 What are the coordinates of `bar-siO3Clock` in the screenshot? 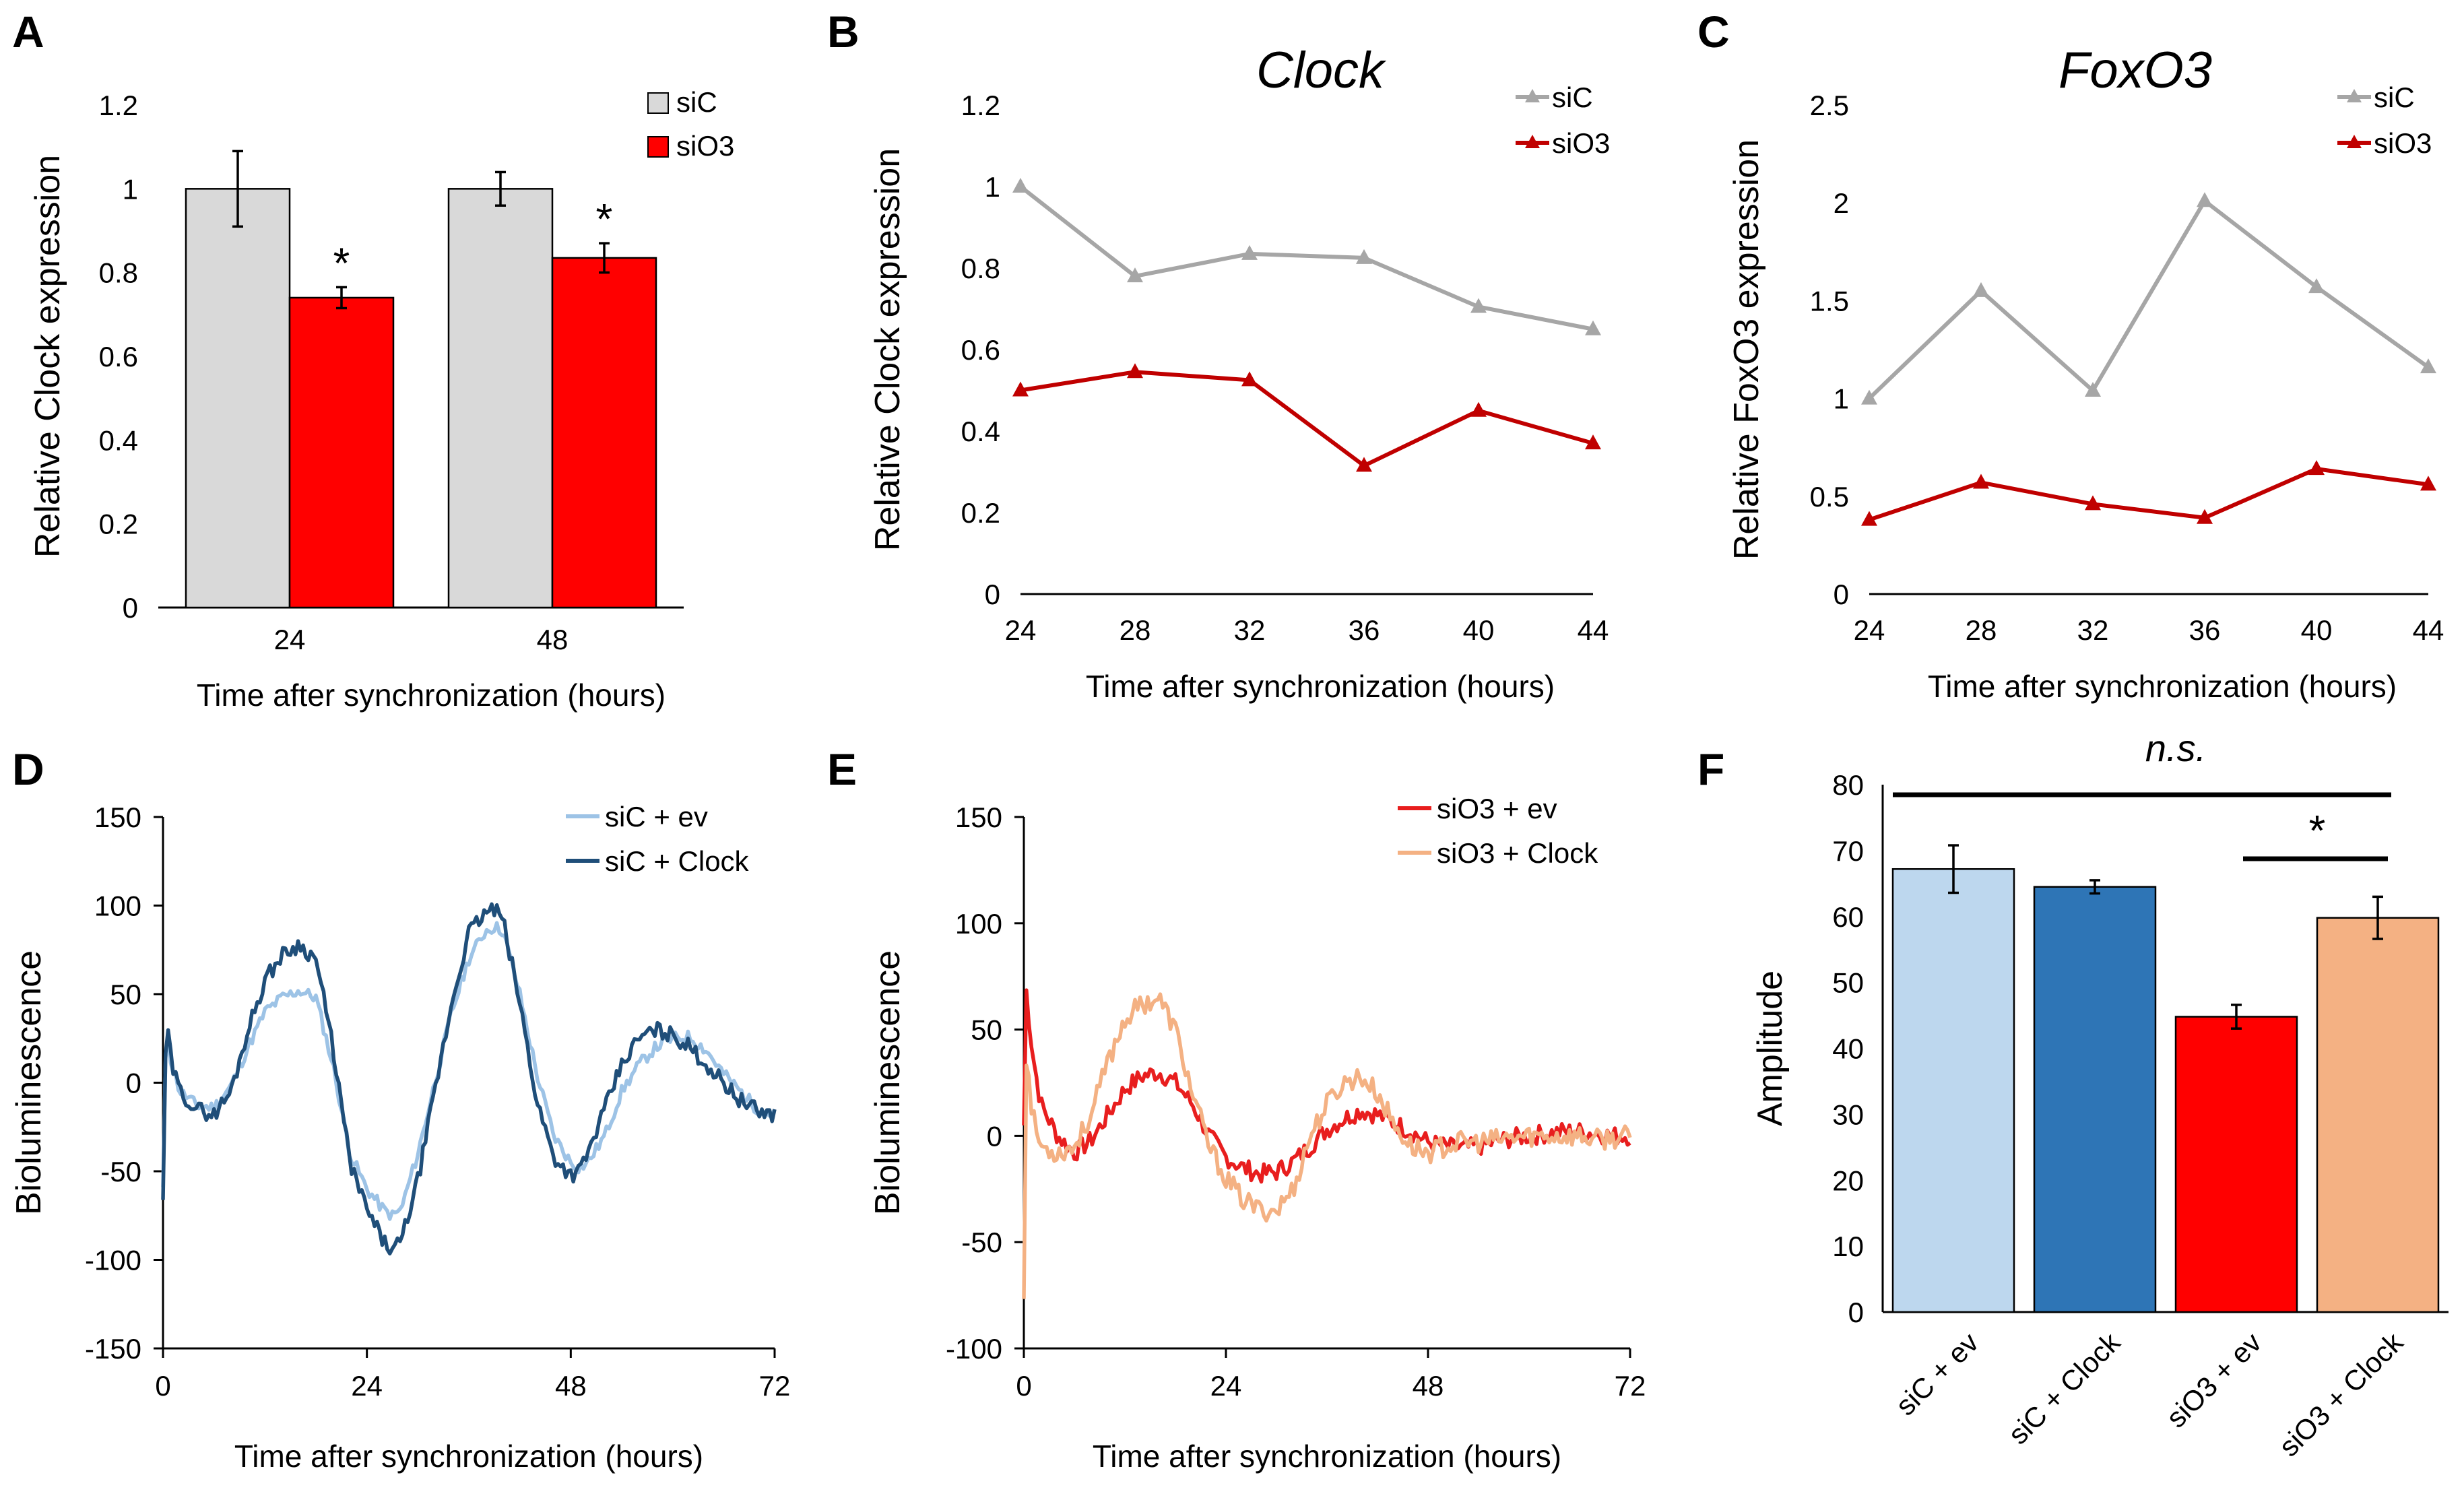 It's located at (2378, 1115).